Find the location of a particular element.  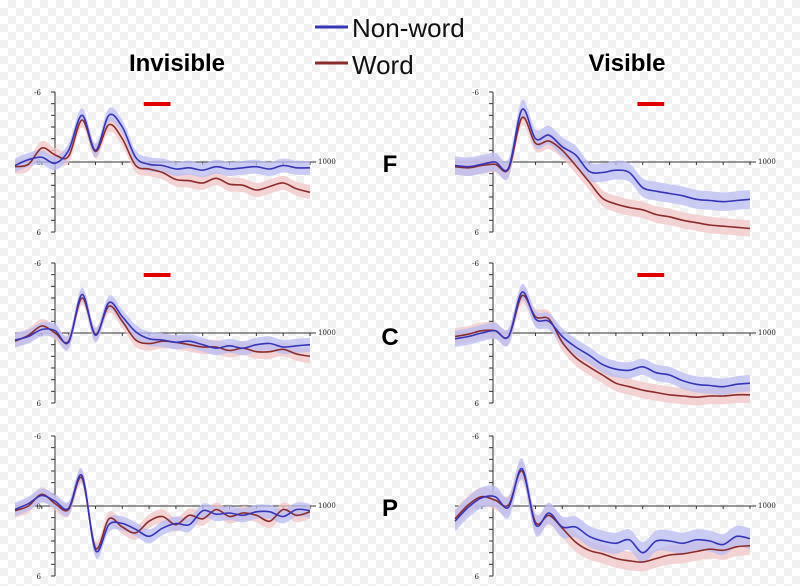

y-tick-label-p-invisible: -6 is located at coordinates (37, 437).